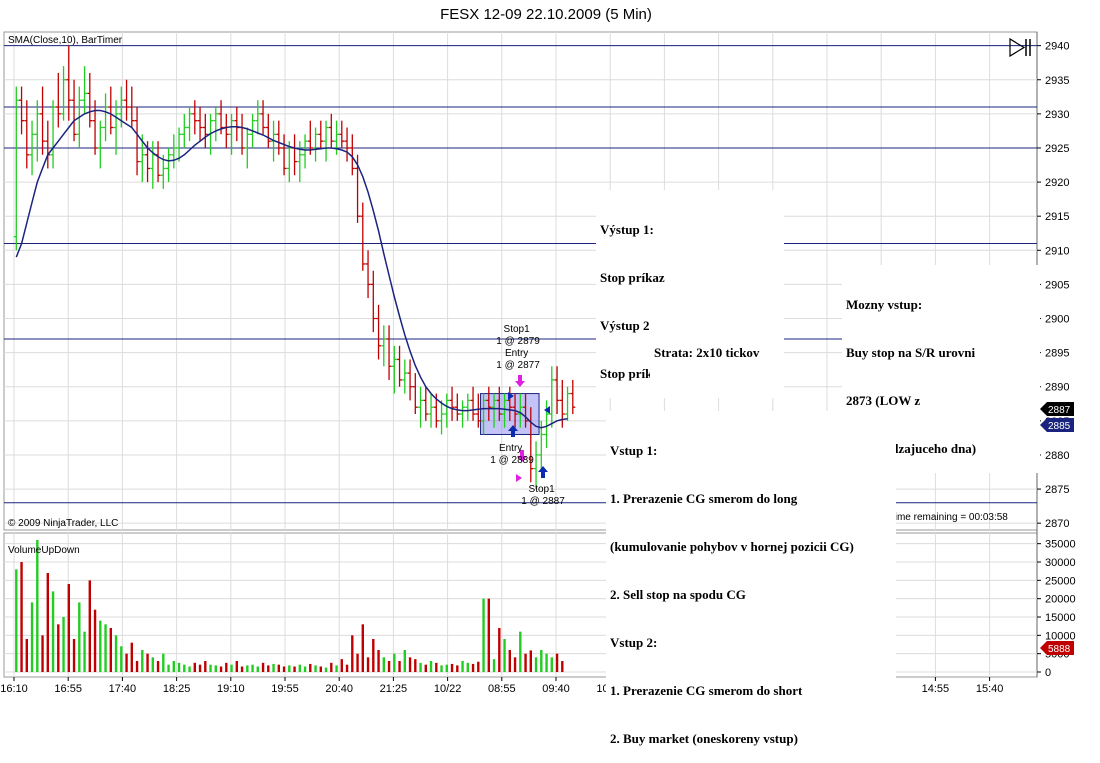 Image resolution: width=1100 pixels, height=763 pixels. Describe the element at coordinates (65, 40) in the screenshot. I see `indicator-label: SMA(Close,10), BarTimer` at that location.